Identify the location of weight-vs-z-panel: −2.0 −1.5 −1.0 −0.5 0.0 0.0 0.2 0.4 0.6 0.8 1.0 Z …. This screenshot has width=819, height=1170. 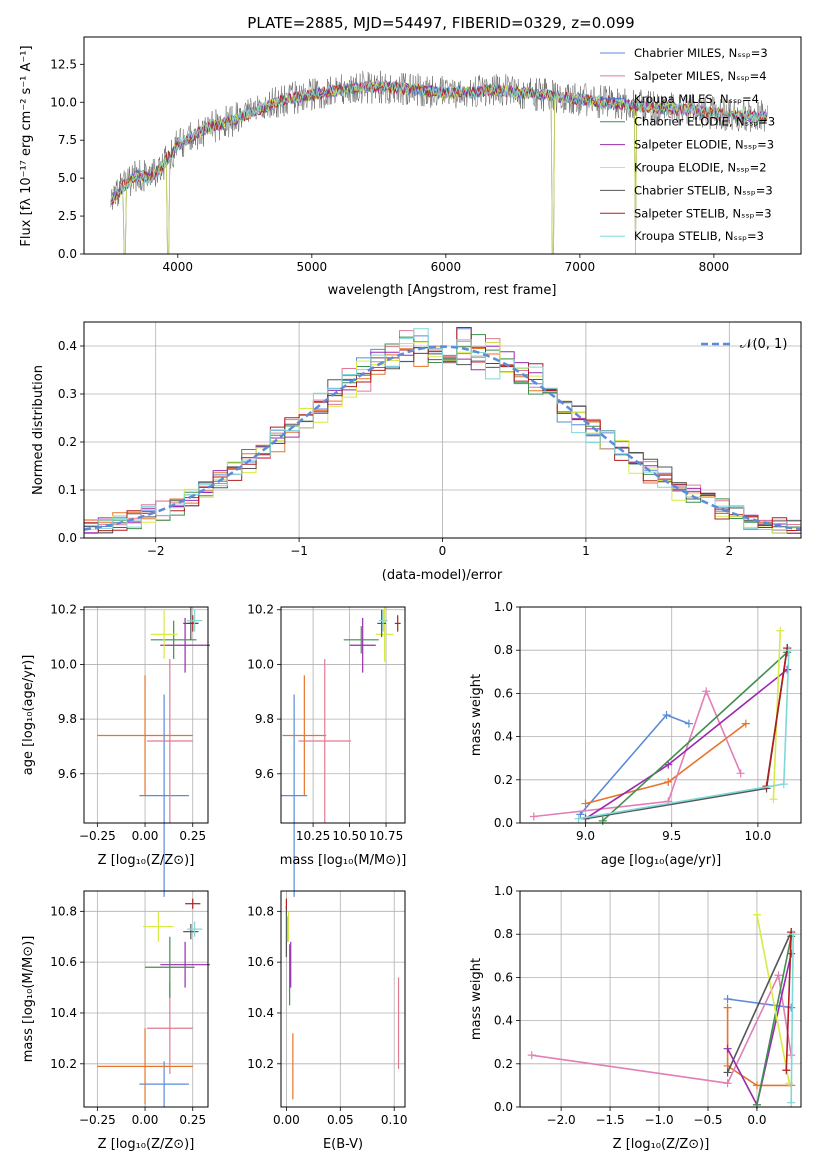
(635, 1018).